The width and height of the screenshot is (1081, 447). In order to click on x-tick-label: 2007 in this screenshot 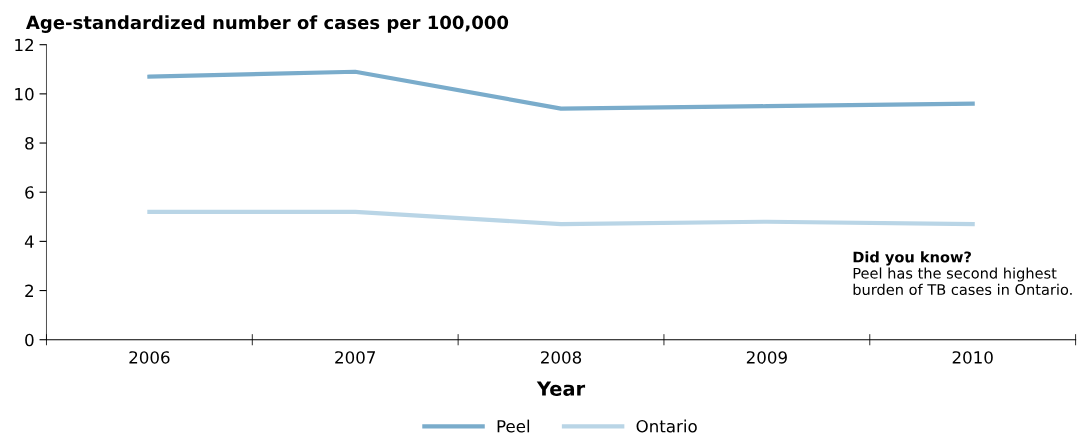, I will do `click(355, 357)`.